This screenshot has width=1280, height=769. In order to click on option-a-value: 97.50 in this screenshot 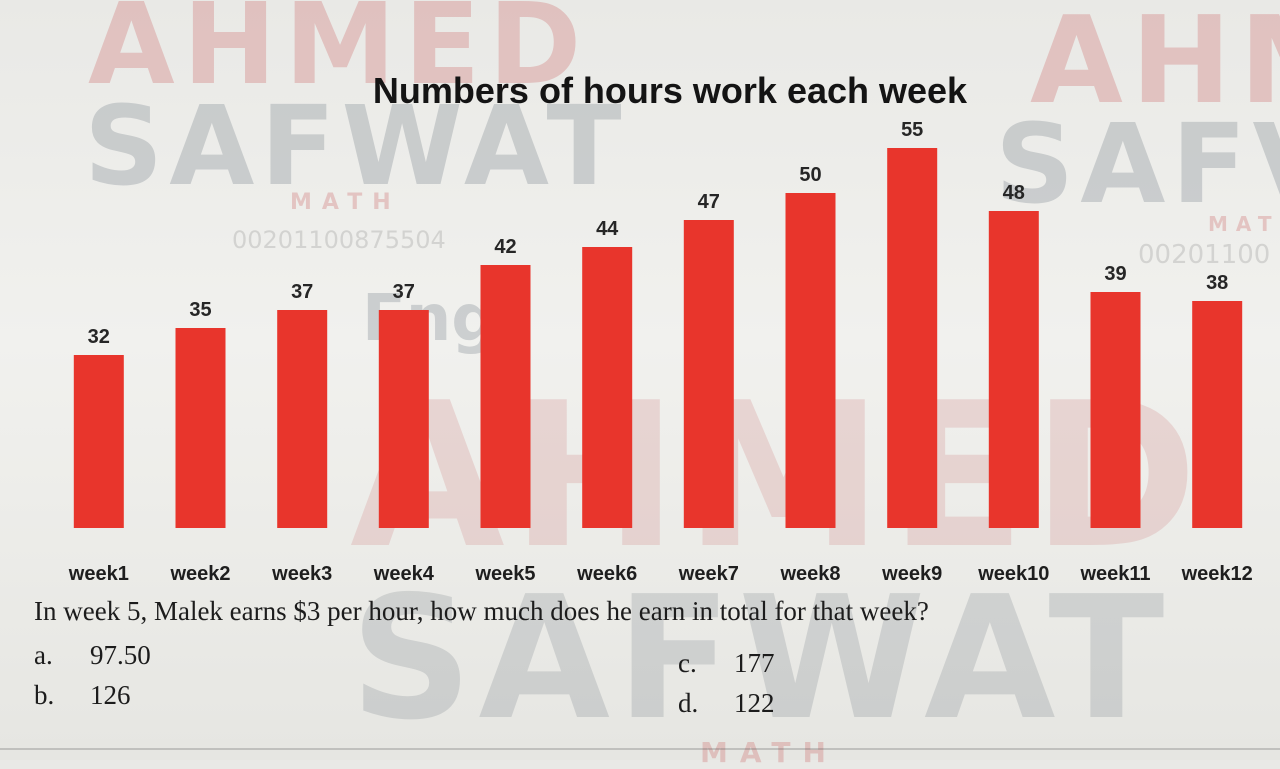, I will do `click(120, 655)`.